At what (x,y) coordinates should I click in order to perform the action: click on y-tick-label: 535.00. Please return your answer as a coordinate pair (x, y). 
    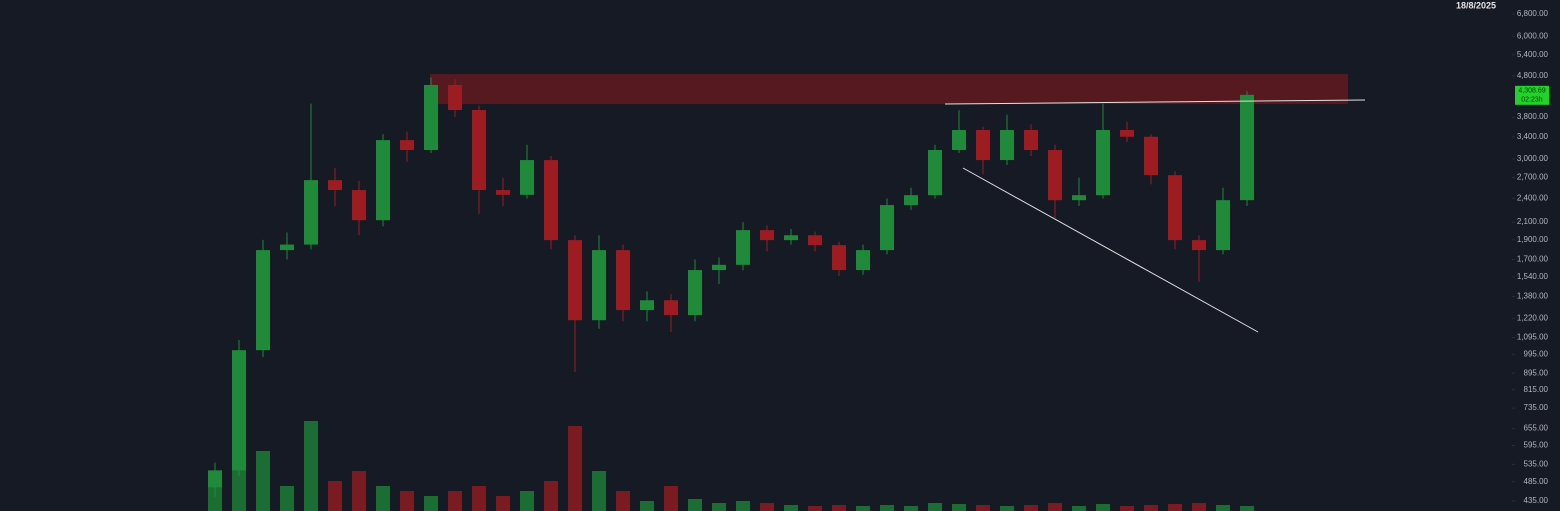
    Looking at the image, I should click on (1536, 463).